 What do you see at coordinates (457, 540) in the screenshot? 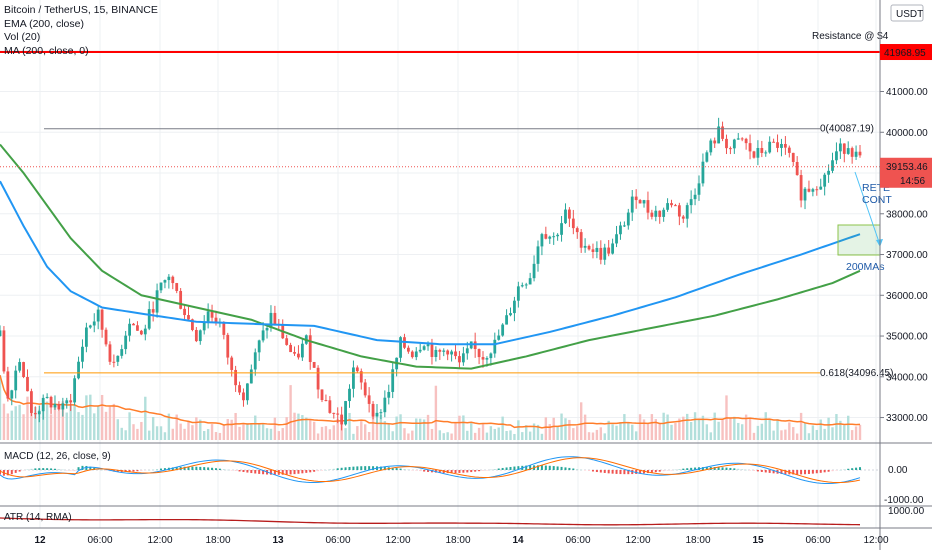
I see `time-tick-label: 18:00` at bounding box center [457, 540].